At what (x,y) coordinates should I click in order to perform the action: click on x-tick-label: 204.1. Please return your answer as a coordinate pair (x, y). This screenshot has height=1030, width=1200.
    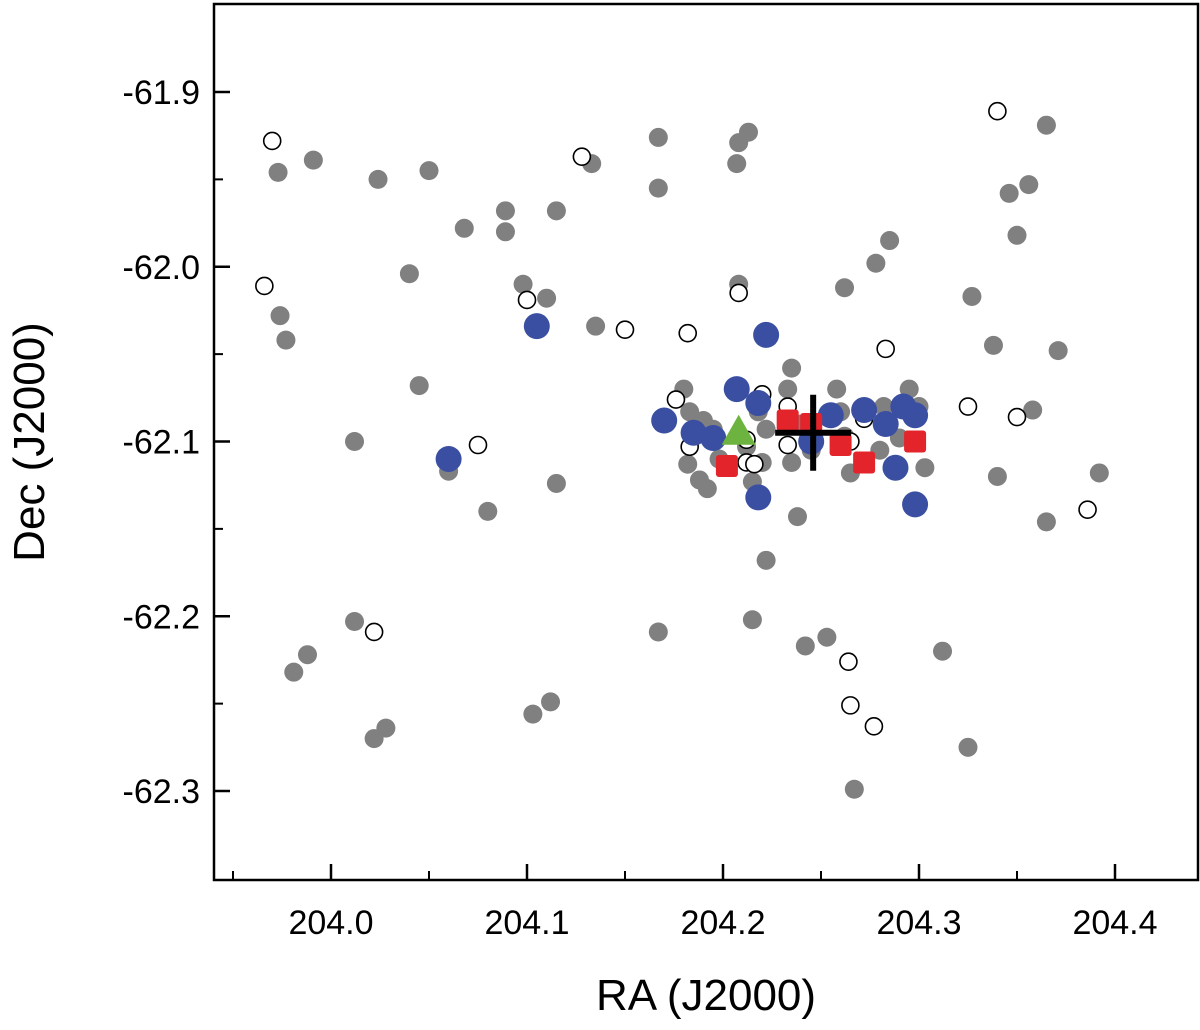
    Looking at the image, I should click on (526, 923).